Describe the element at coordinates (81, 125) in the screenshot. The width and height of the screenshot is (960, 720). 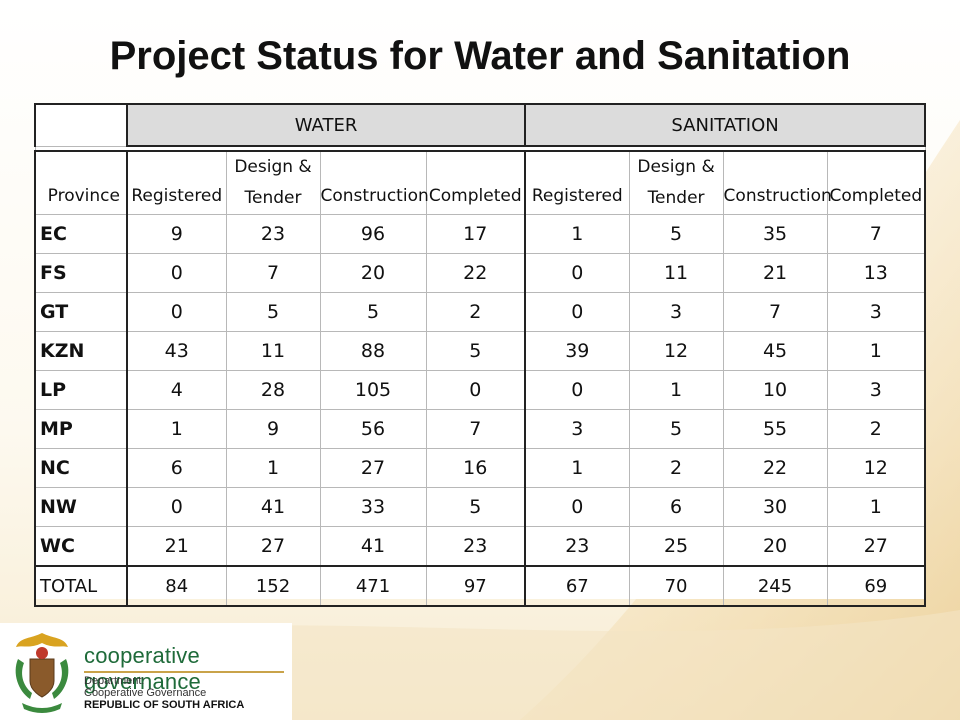
I see `header-corner` at that location.